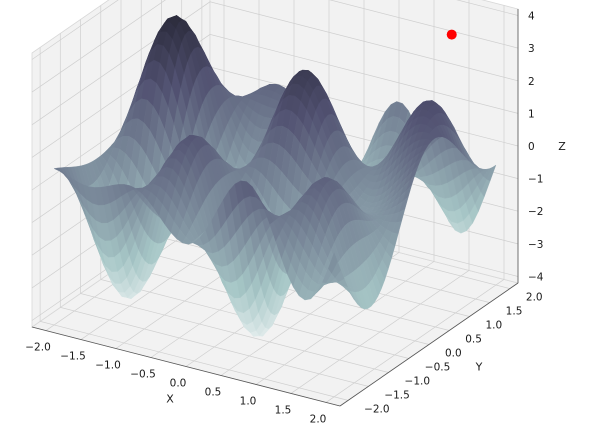 This screenshot has height=437, width=600. Describe the element at coordinates (143, 375) in the screenshot. I see `x-tick-label: −0.5` at that location.